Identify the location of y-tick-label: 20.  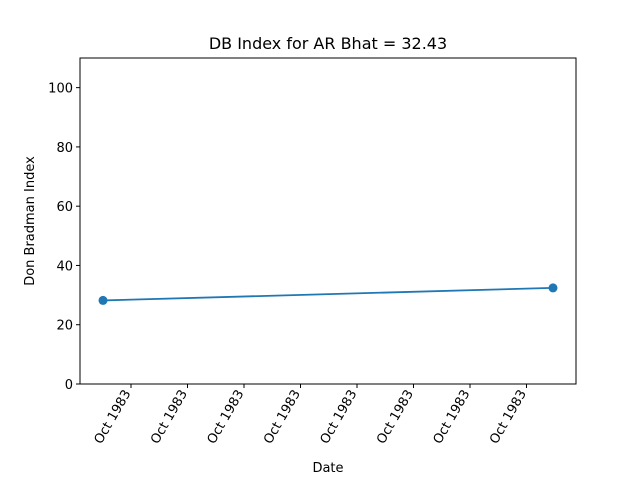
(64, 326).